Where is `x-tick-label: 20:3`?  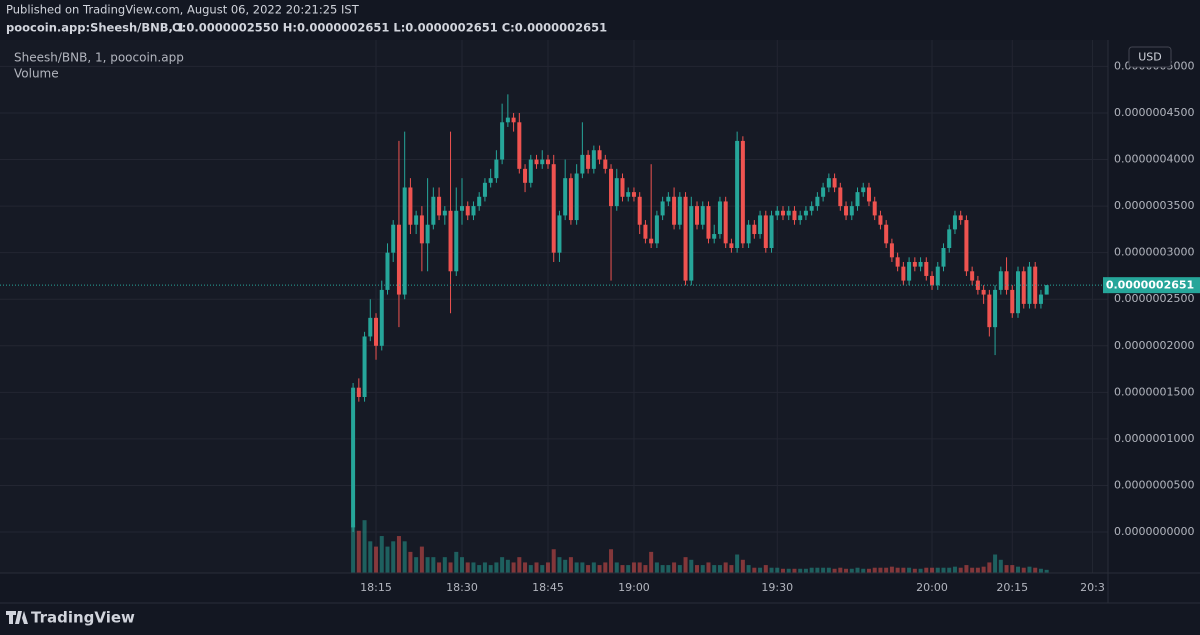
x-tick-label: 20:3 is located at coordinates (1092, 587).